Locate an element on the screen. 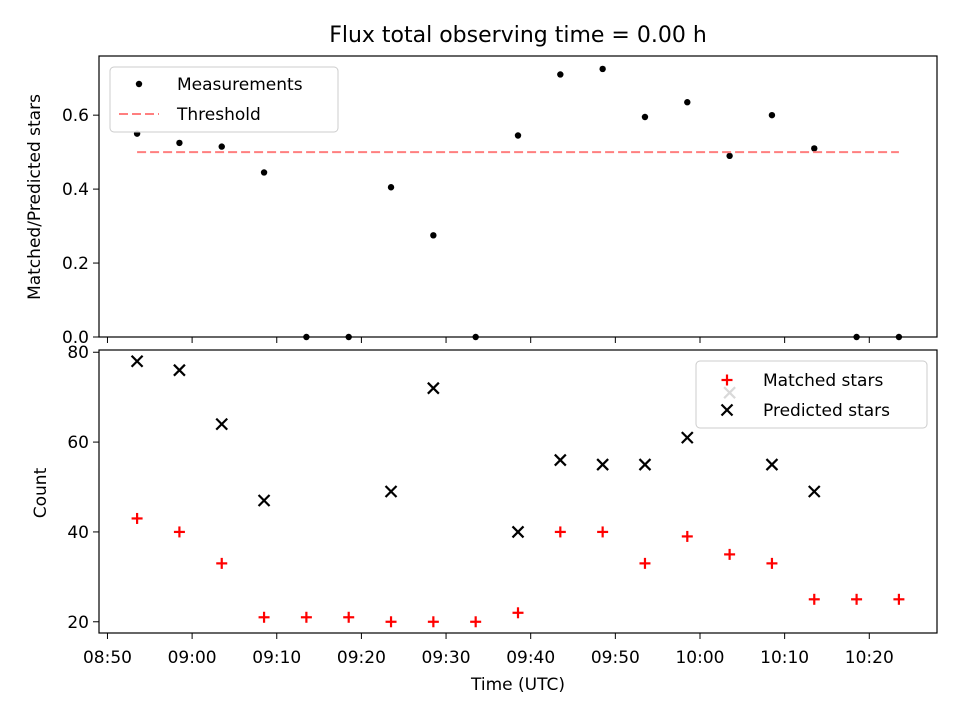  bottom-y-tick-label: 40 is located at coordinates (78, 533).